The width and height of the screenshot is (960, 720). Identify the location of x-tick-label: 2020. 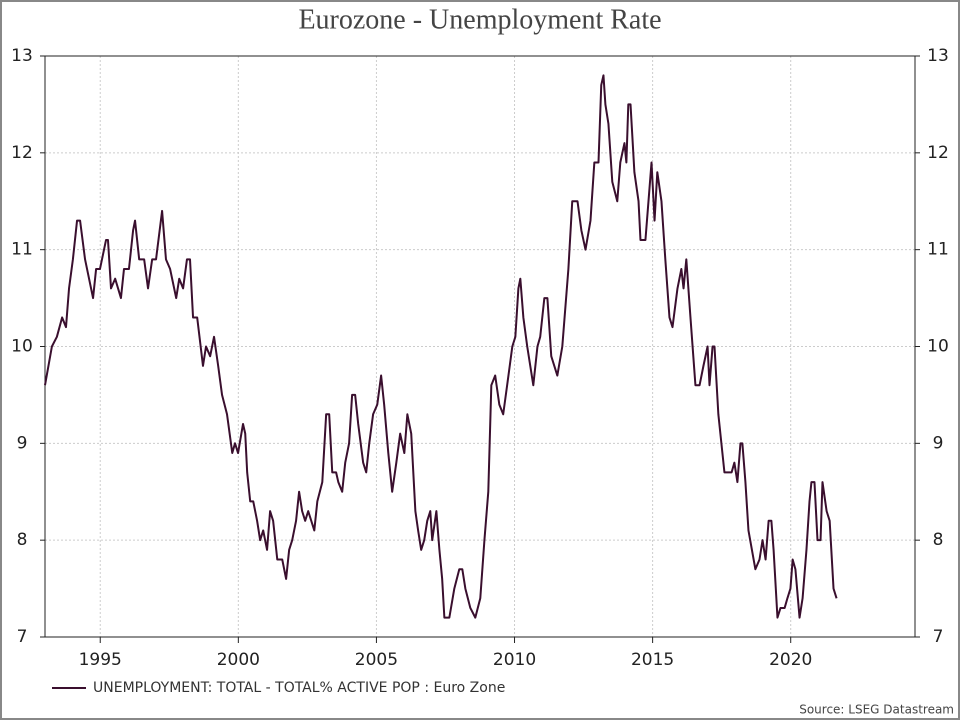
(790, 660).